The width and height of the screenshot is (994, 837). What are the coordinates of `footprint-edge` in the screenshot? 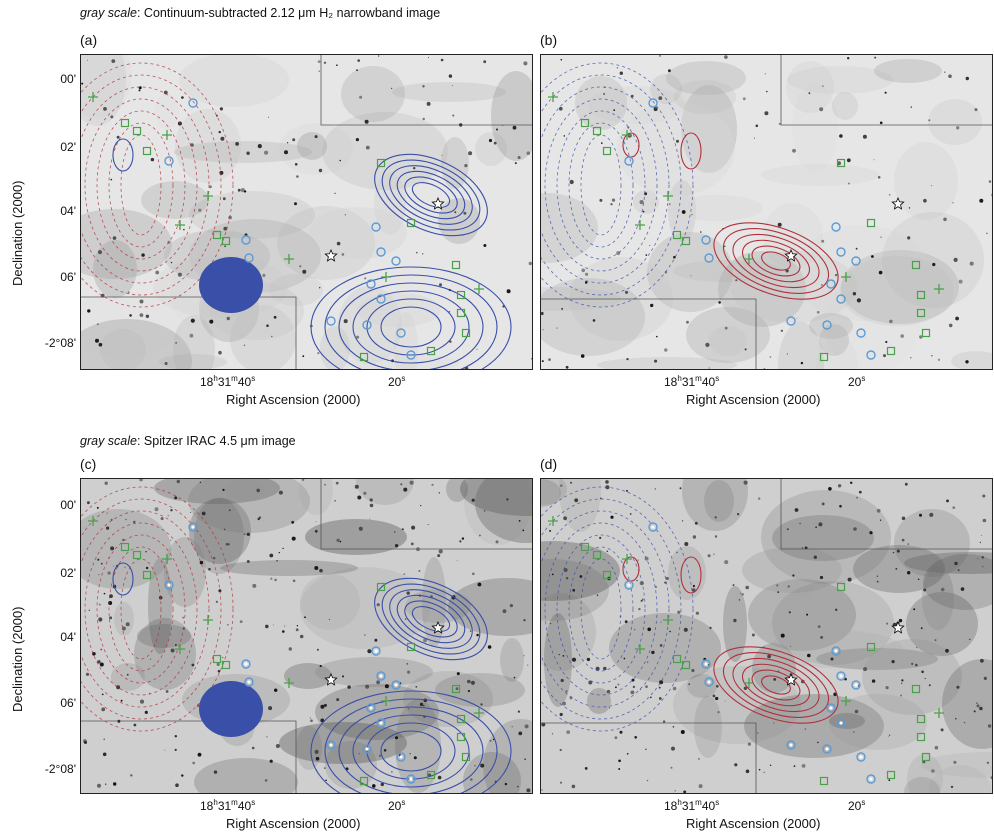 It's located at (426, 514).